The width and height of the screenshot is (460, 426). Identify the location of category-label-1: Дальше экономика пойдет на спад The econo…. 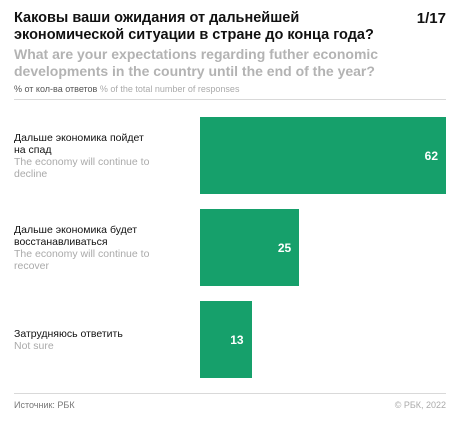
(84, 156).